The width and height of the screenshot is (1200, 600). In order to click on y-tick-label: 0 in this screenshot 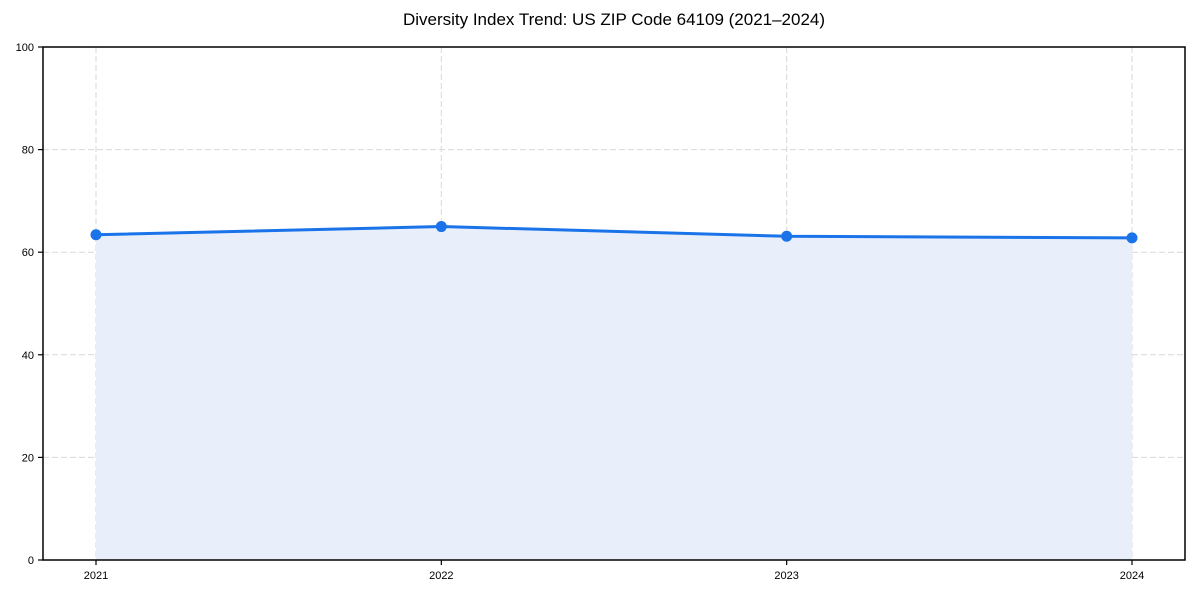, I will do `click(31, 561)`.